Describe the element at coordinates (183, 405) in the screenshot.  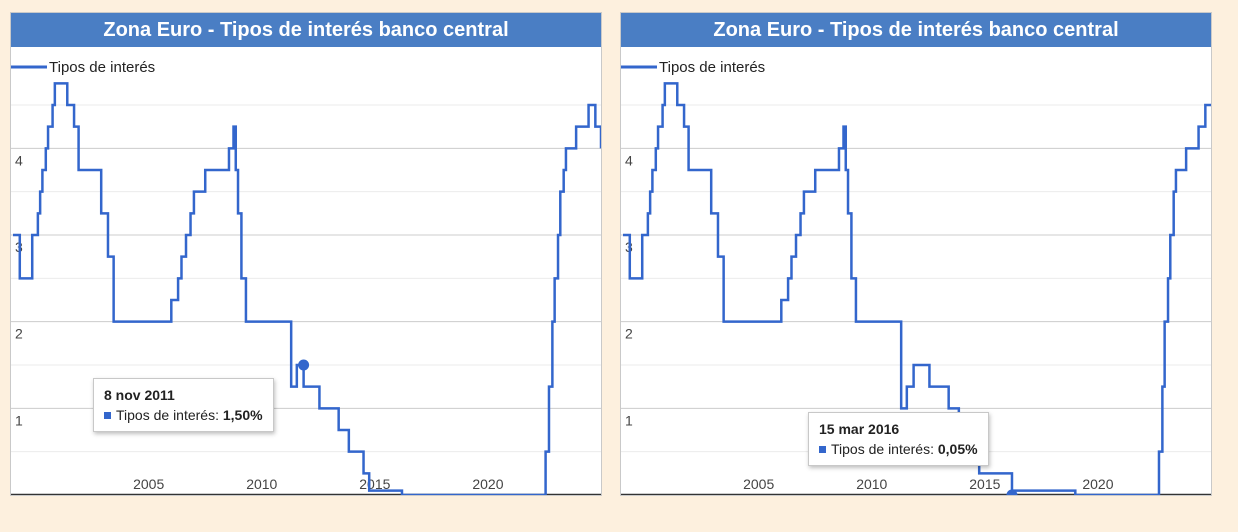
I see `chart-tooltip: 8 nov 2011 Tipos de interés: 1,50%` at that location.